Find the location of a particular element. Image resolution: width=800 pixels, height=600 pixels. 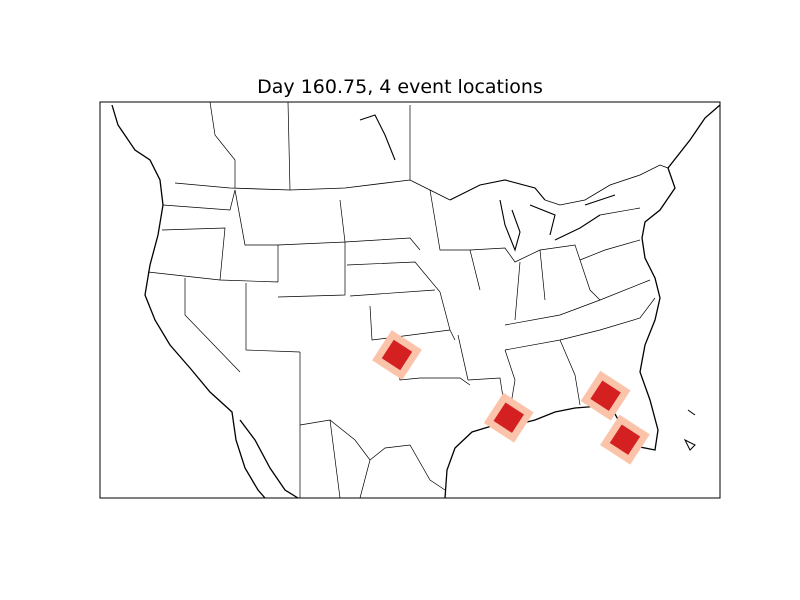

florida-islands is located at coordinates (689, 430).